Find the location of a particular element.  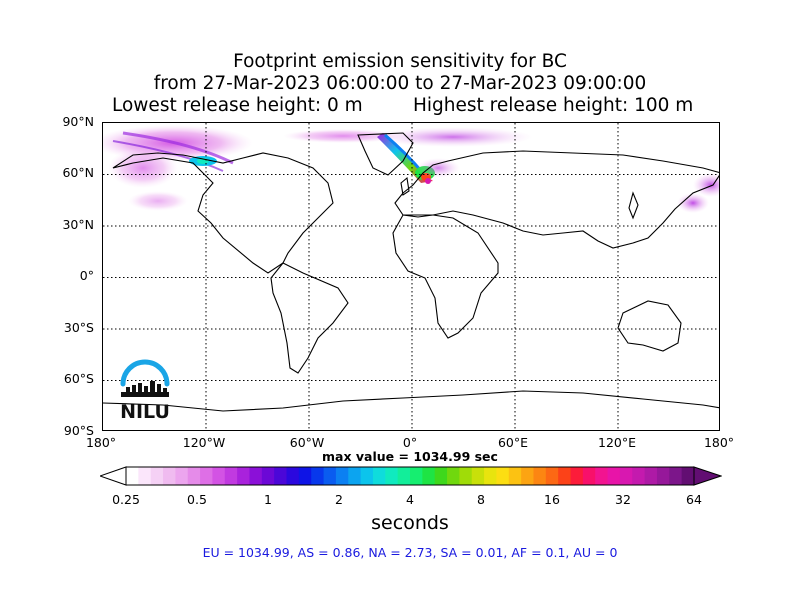

africa-coast is located at coordinates (445, 276).